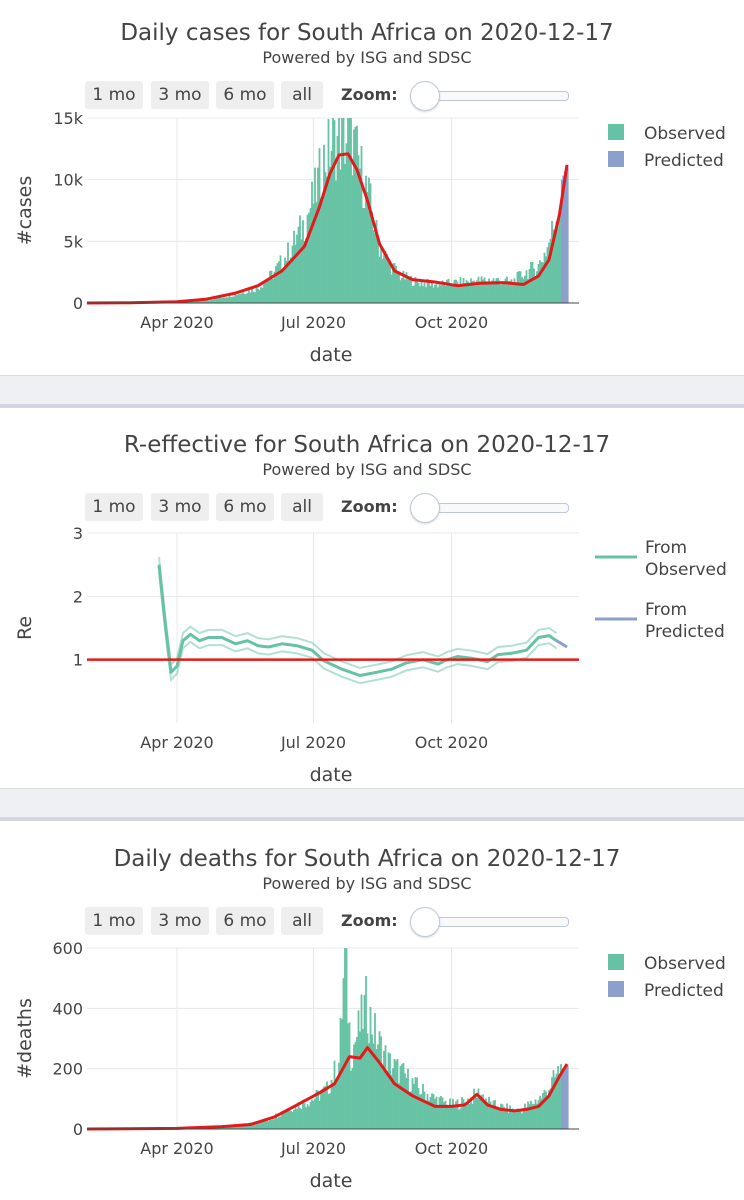 The height and width of the screenshot is (1200, 744). I want to click on predicted-bar, so click(567, 235).